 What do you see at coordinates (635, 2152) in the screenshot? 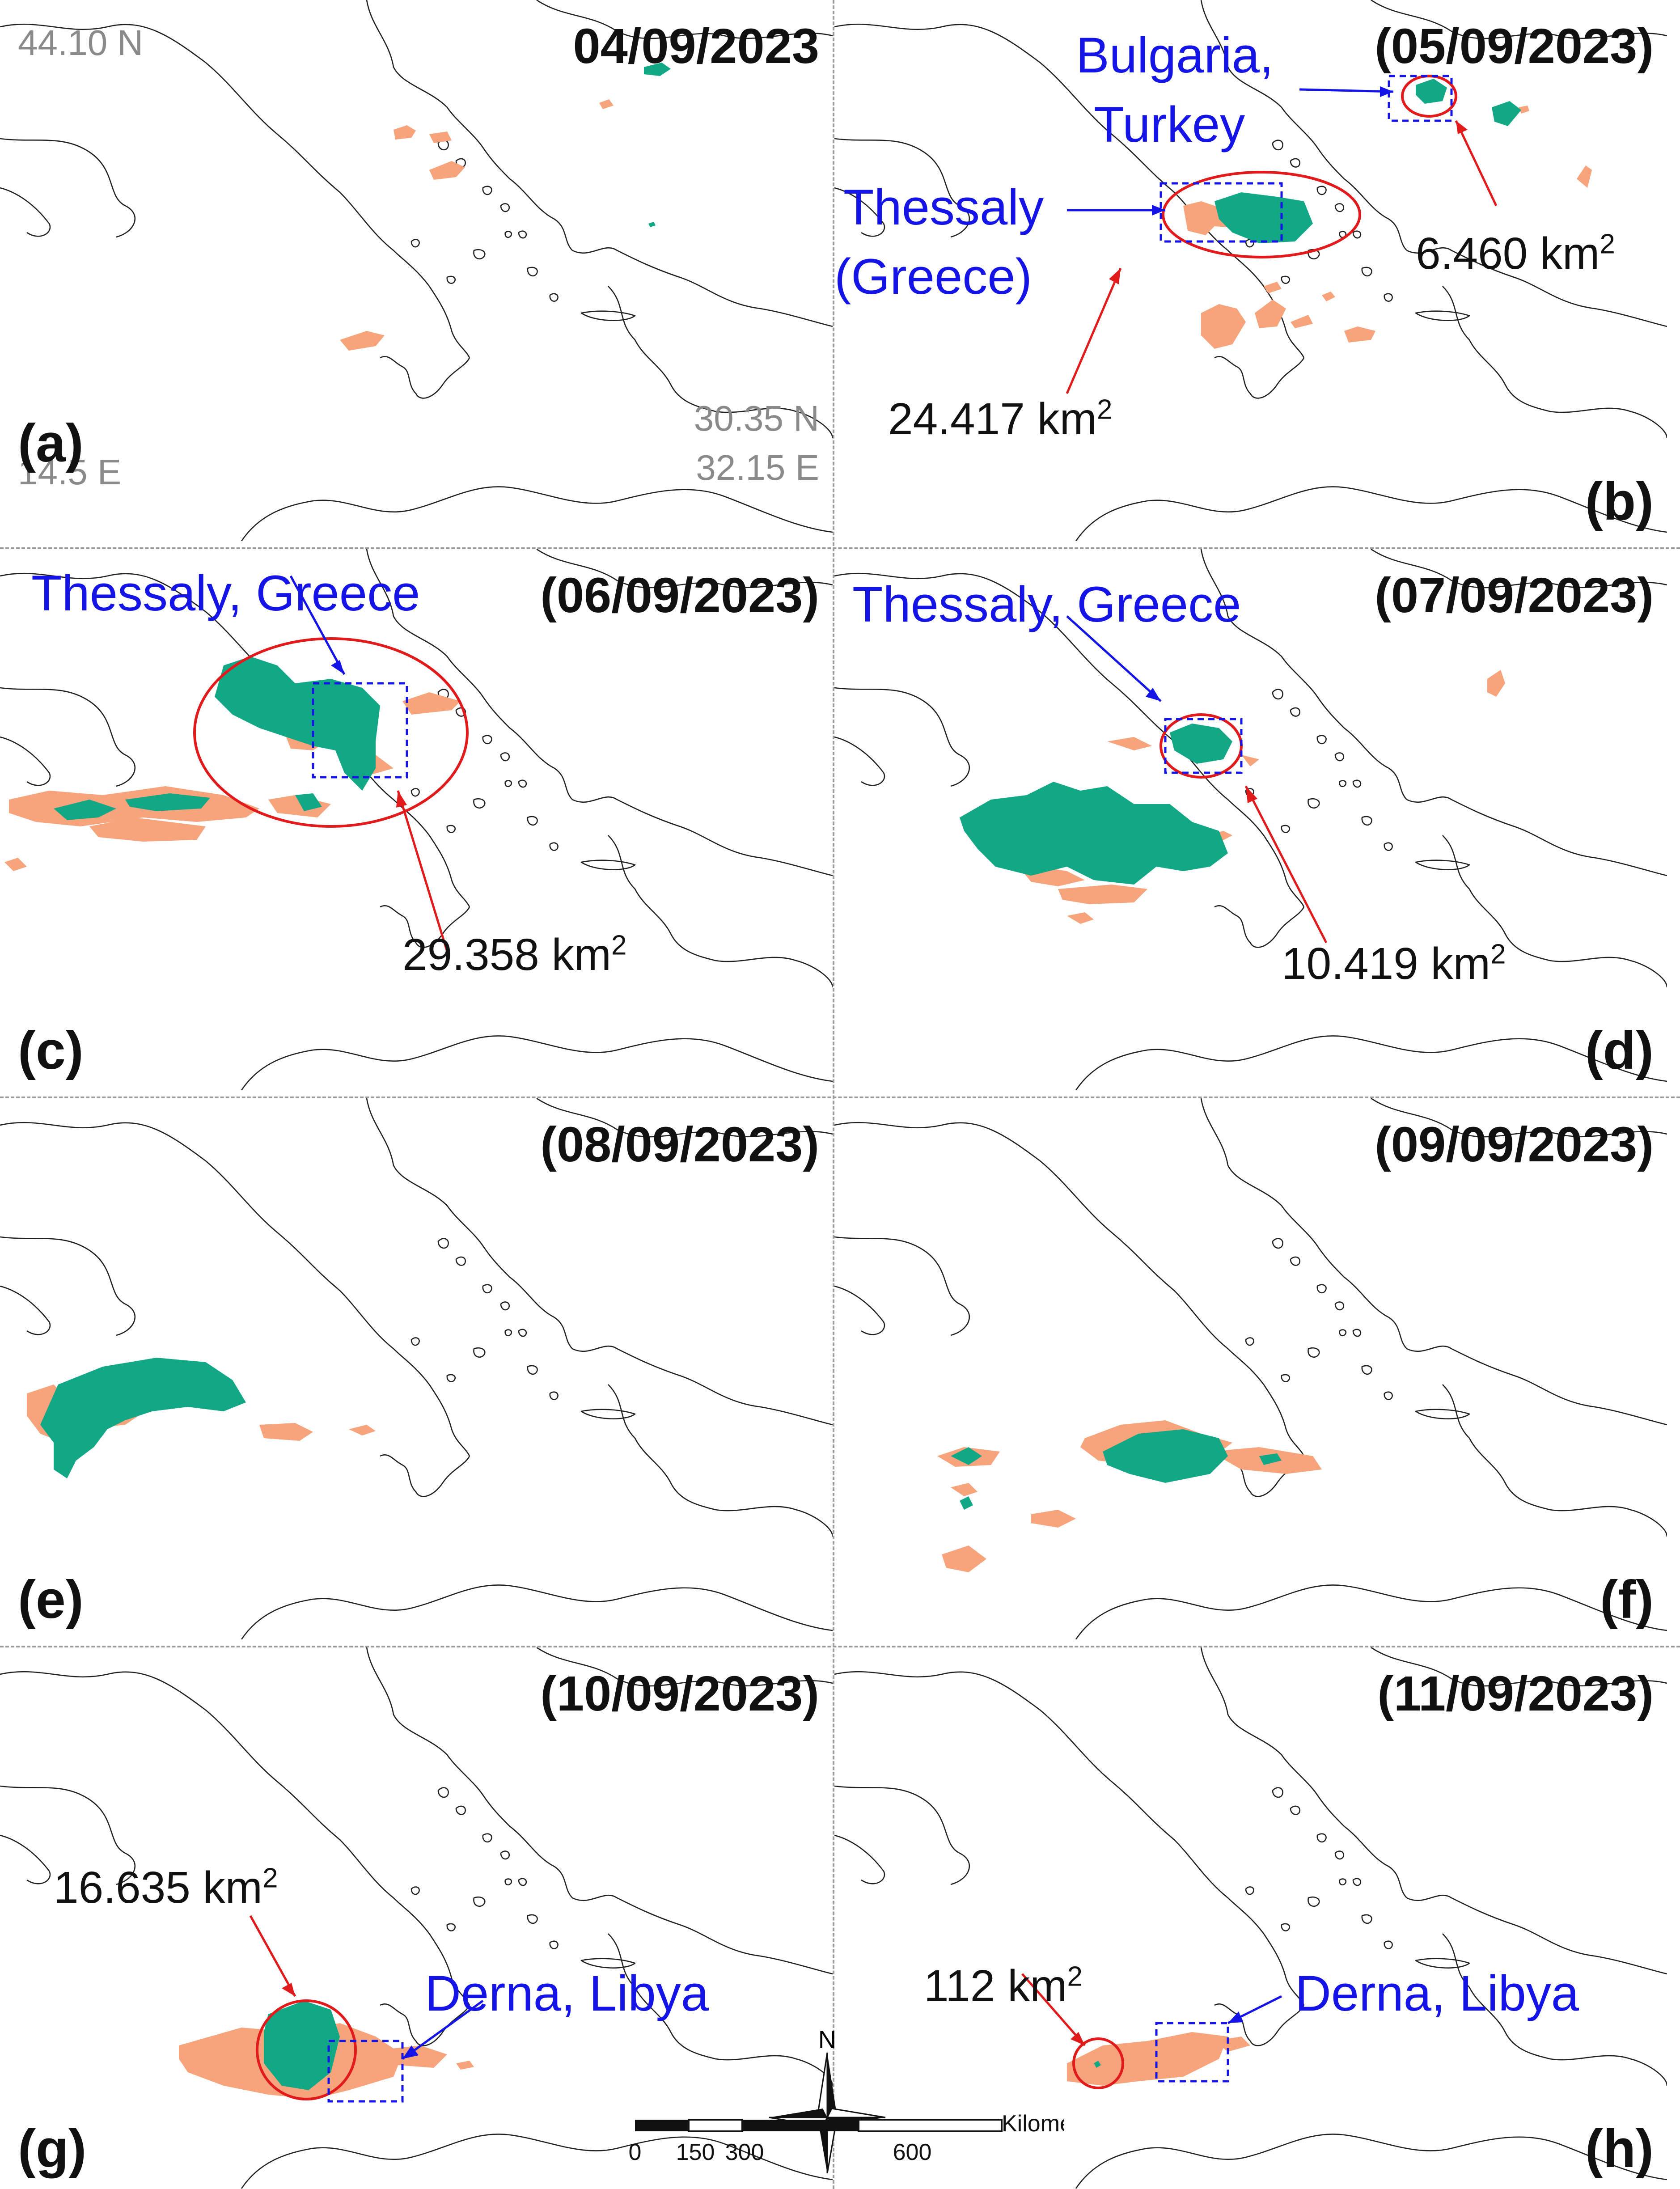
I see `scale-tick: 0` at bounding box center [635, 2152].